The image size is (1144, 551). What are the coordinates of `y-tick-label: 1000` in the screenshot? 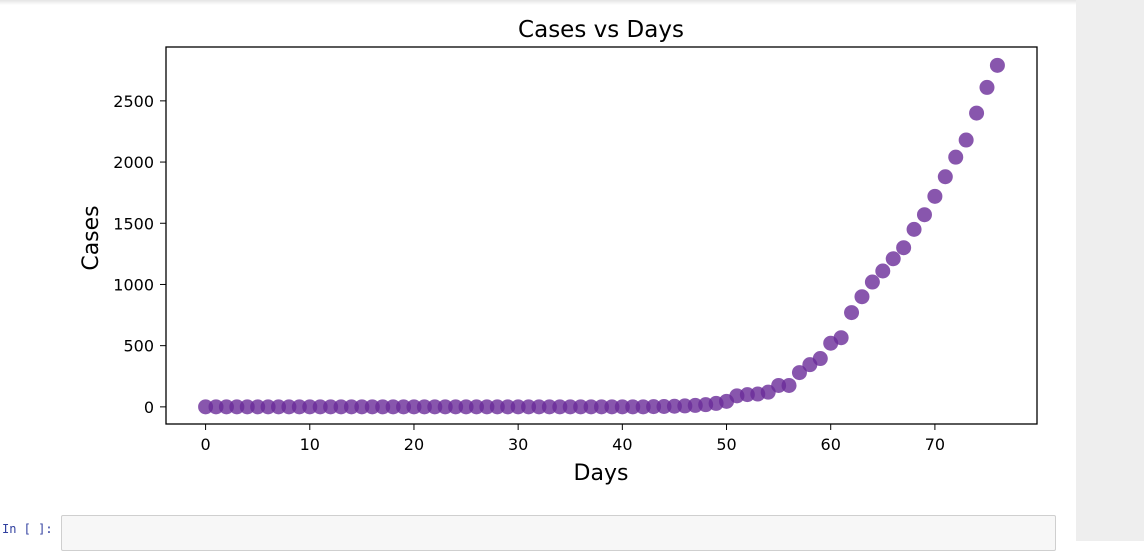 It's located at (133, 284).